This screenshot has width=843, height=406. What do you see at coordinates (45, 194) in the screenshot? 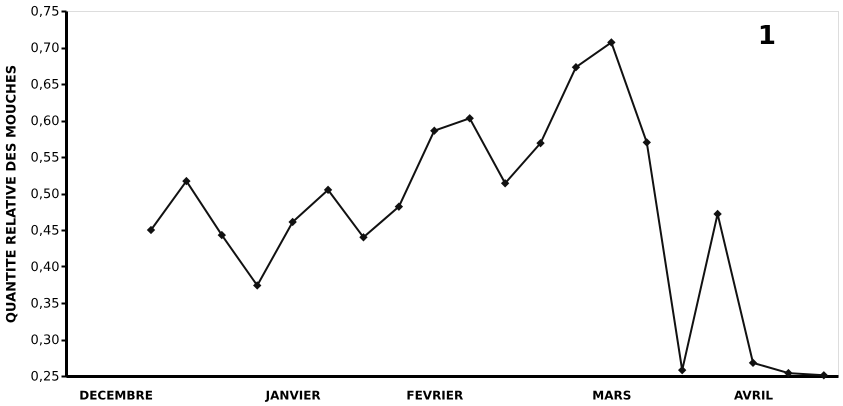
I see `y-tick-label: 0,50` at bounding box center [45, 194].